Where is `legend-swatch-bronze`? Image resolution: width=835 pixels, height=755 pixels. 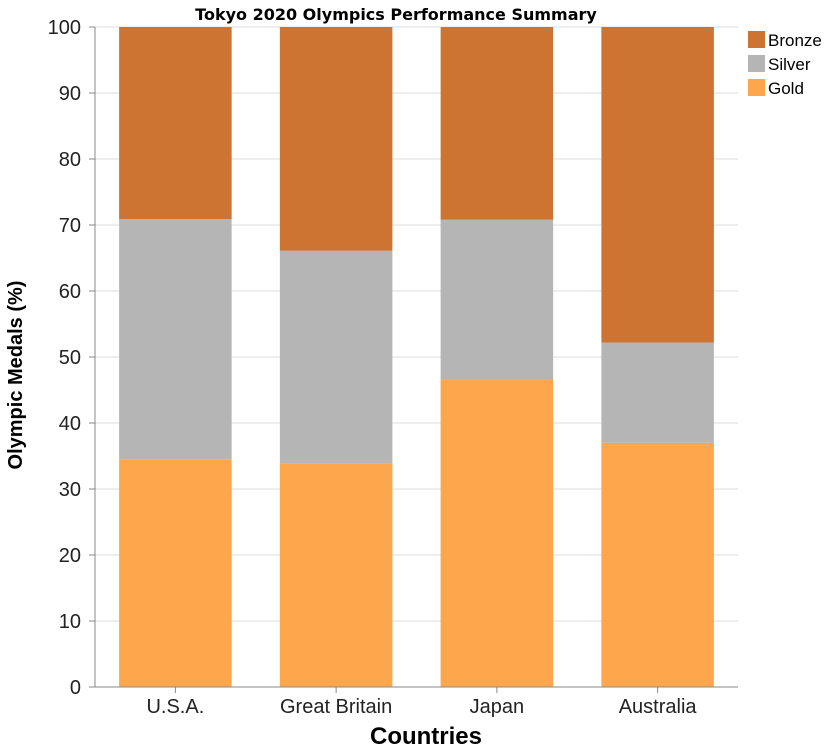 legend-swatch-bronze is located at coordinates (756, 39).